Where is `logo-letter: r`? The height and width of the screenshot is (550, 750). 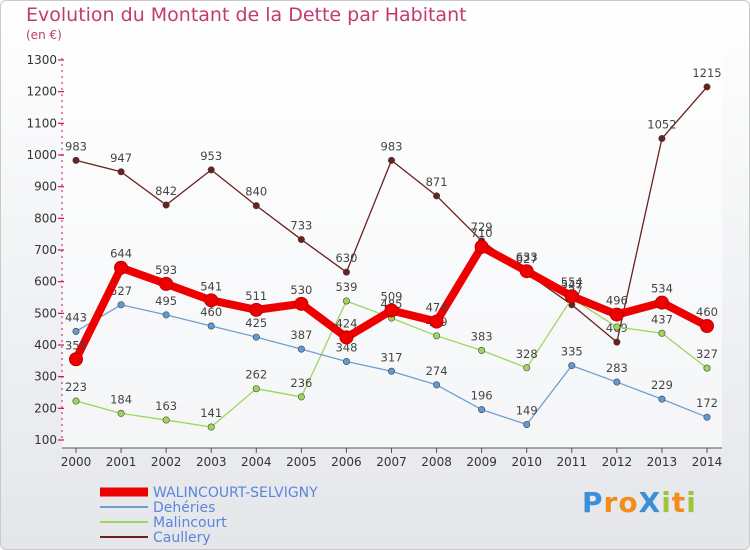
logo-letter: r is located at coordinates (611, 502).